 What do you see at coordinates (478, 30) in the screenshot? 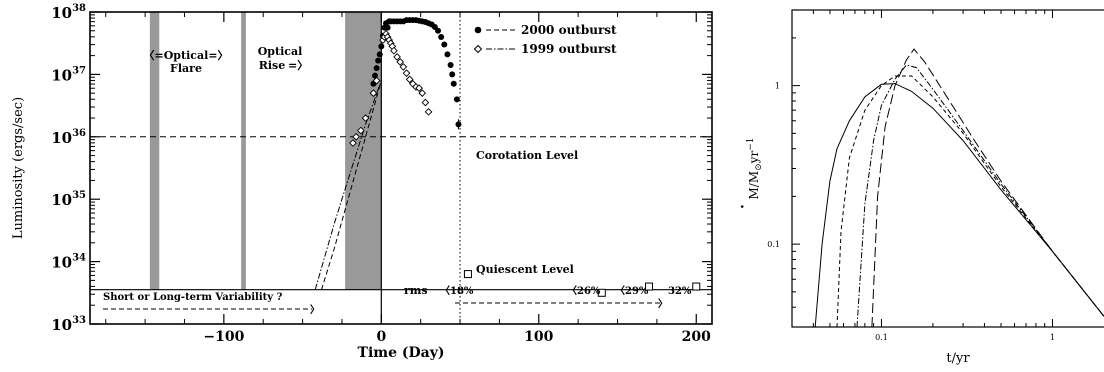
I see `legend-marker-2000` at bounding box center [478, 30].